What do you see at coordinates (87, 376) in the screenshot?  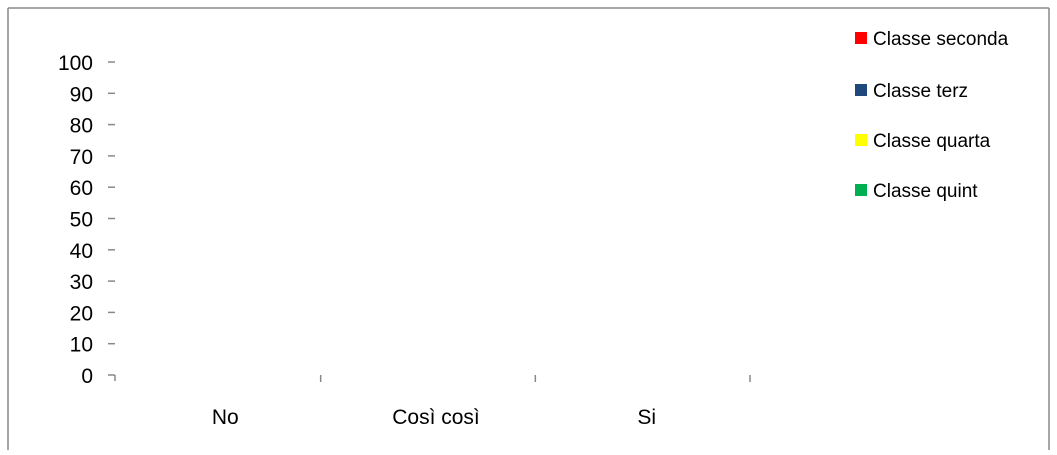 I see `y-tick-label: 0` at bounding box center [87, 376].